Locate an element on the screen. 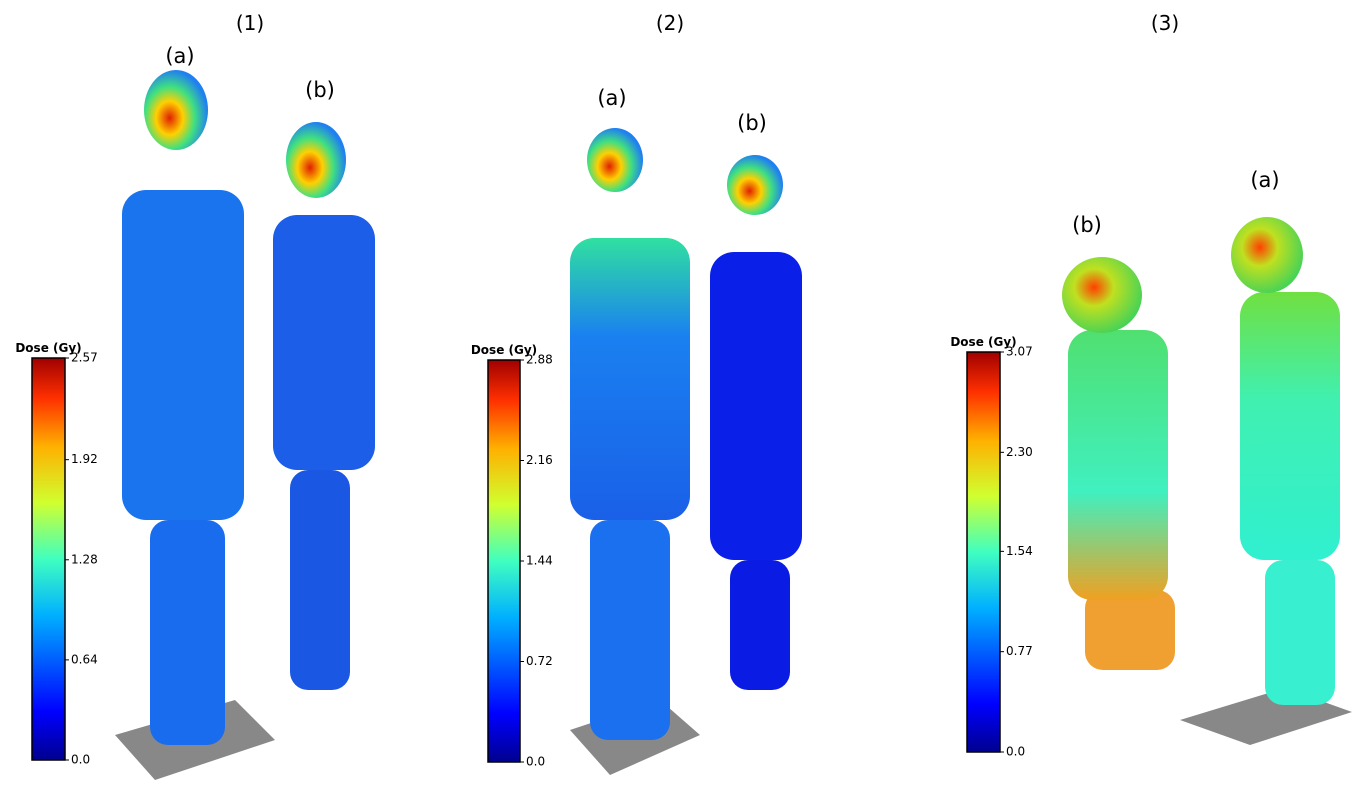 The image size is (1368, 787). floors is located at coordinates (733, 734).